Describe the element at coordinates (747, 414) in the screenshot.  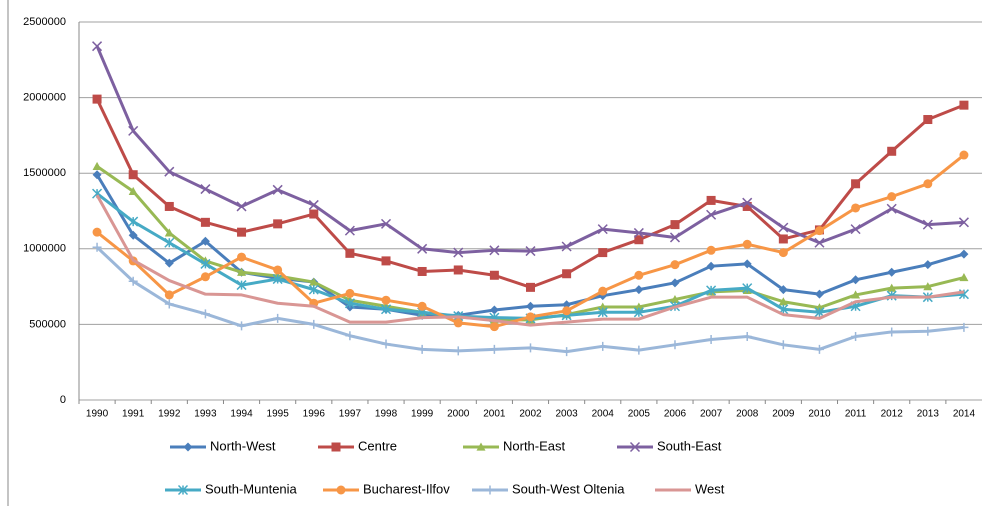
I see `x-tick-label: 2008` at that location.